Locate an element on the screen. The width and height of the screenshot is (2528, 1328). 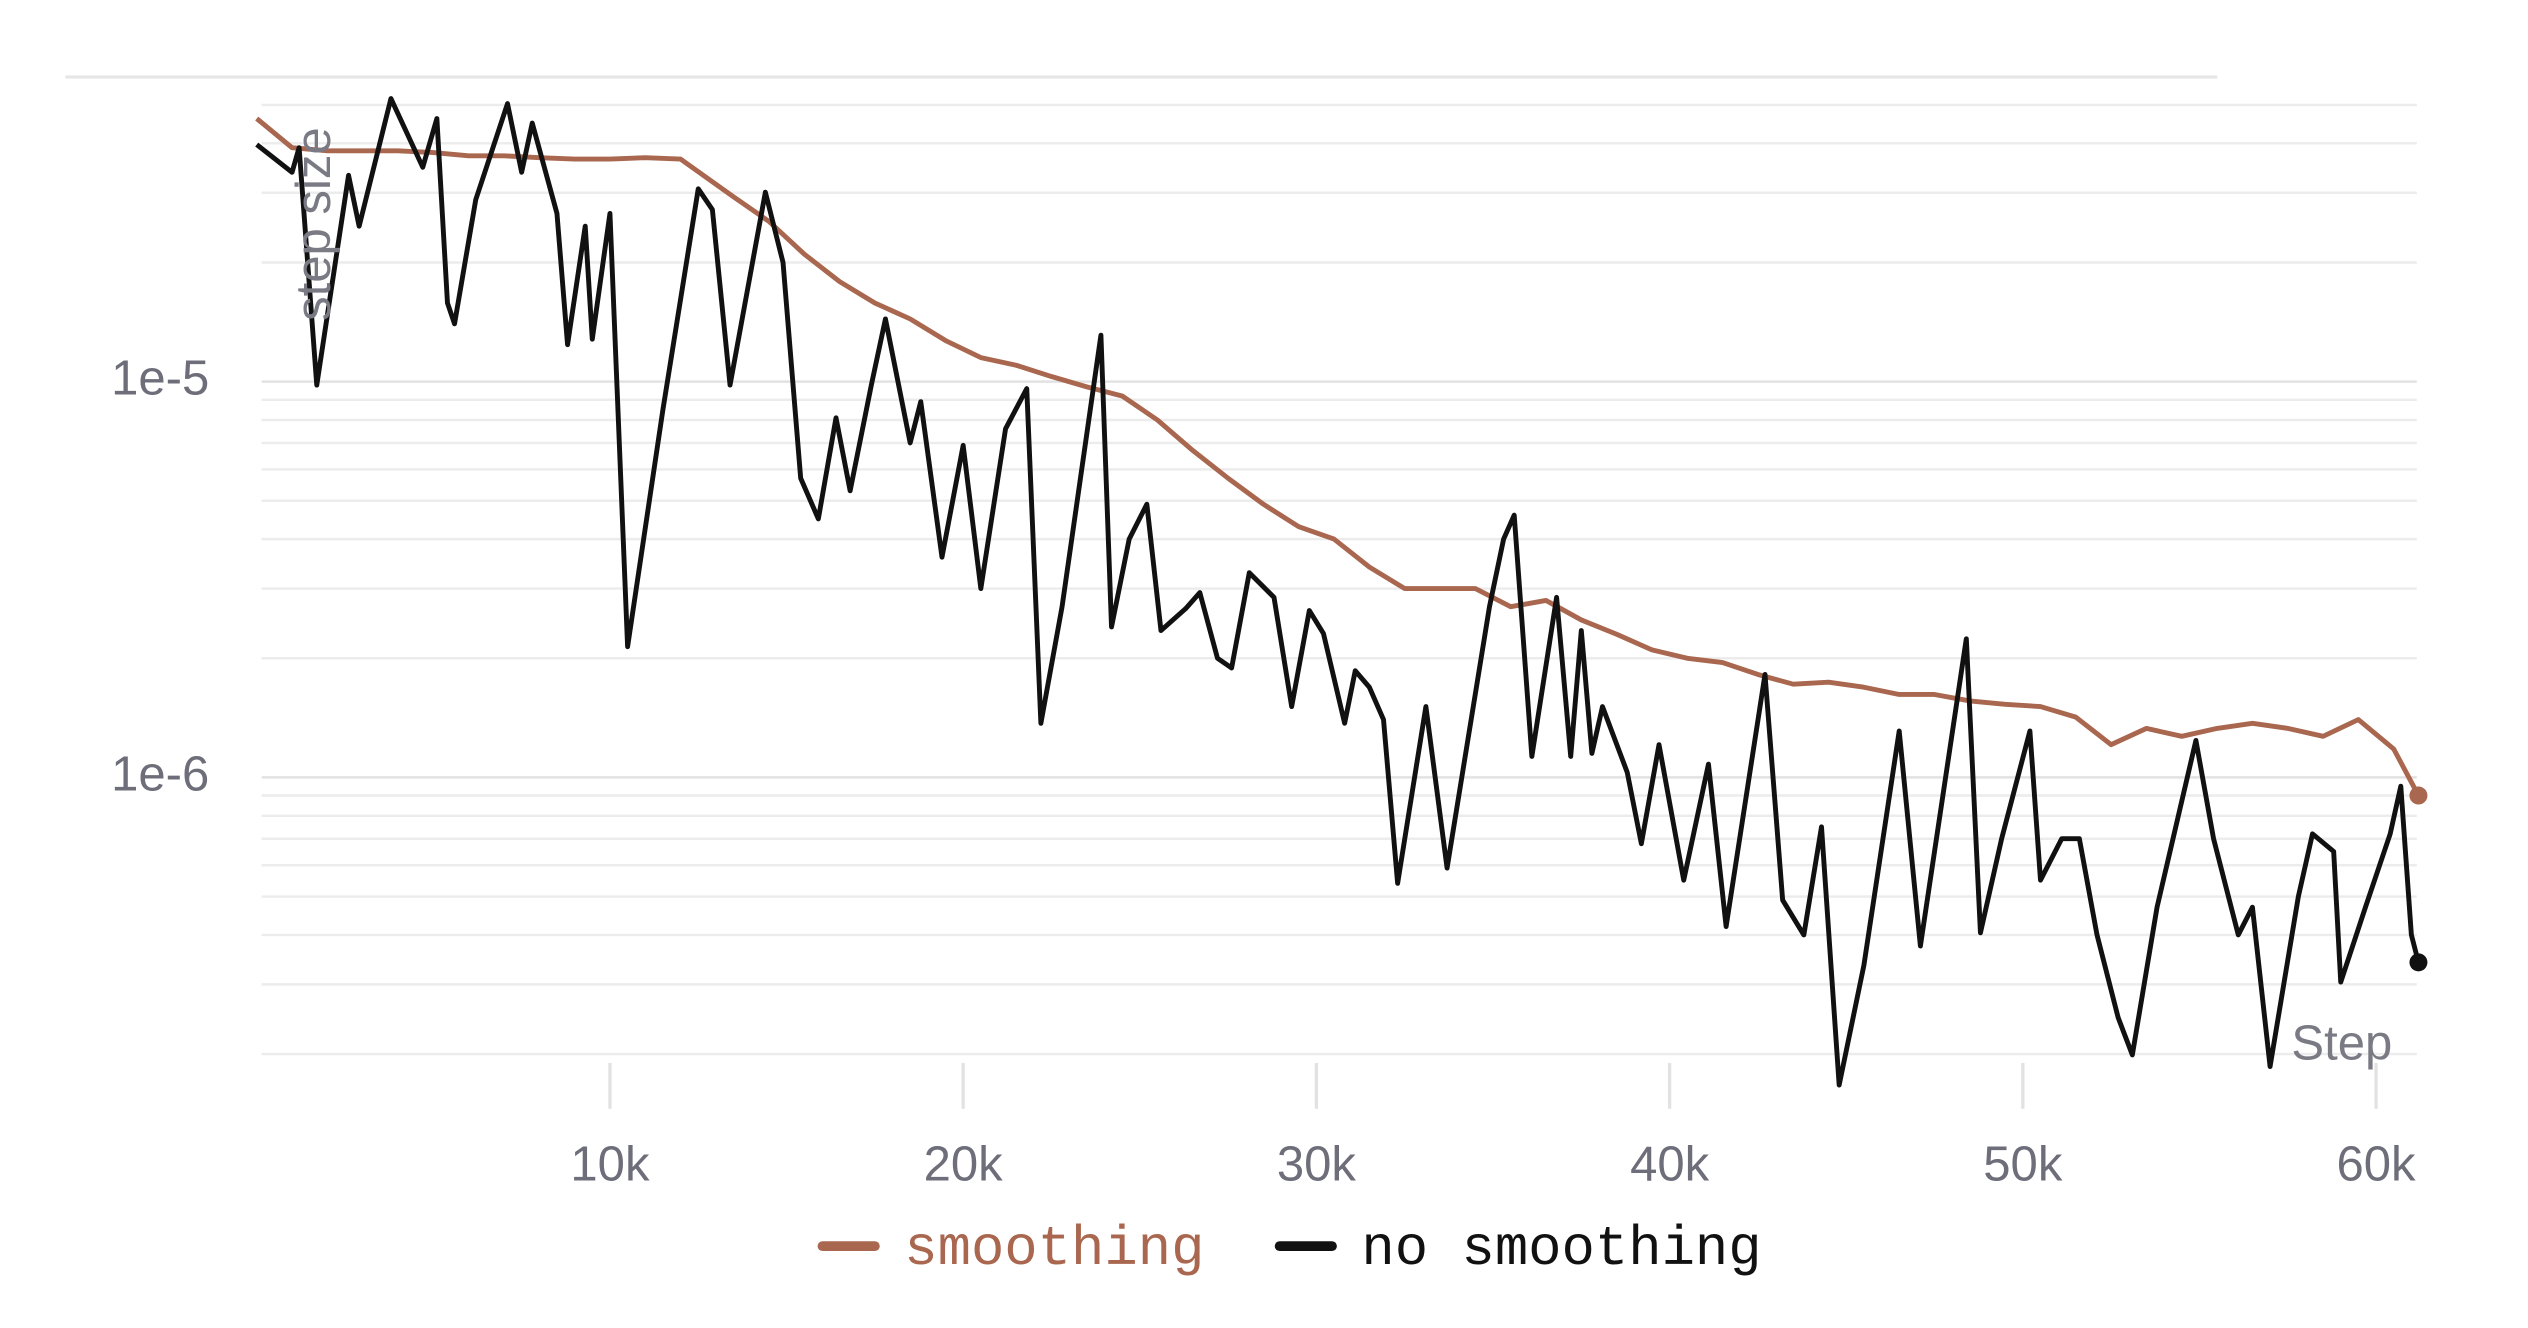
x-tick-label: 50k is located at coordinates (2023, 1165).